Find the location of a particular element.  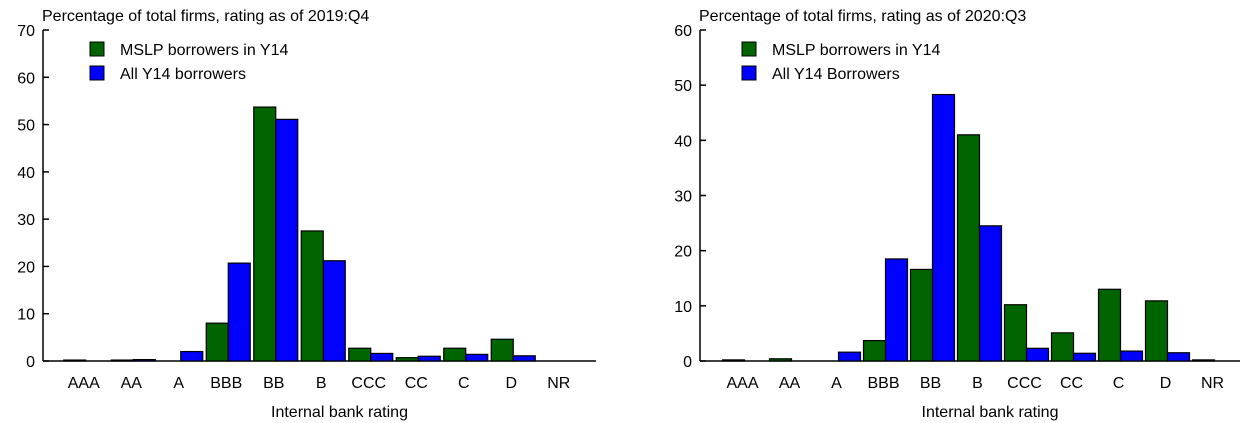

chart-2020-xtick-label: AA is located at coordinates (790, 383).